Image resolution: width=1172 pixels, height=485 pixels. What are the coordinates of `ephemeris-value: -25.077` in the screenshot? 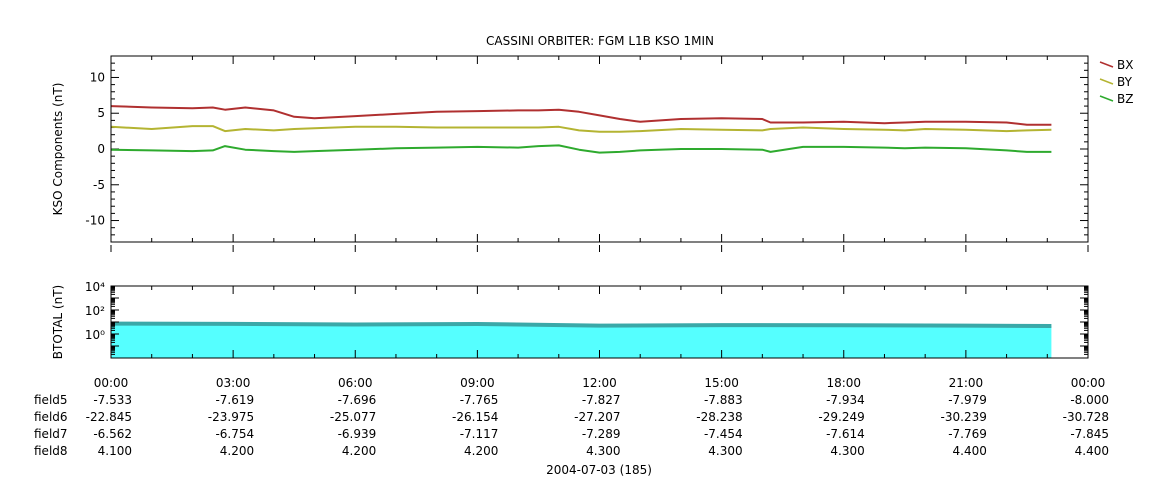 It's located at (353, 417).